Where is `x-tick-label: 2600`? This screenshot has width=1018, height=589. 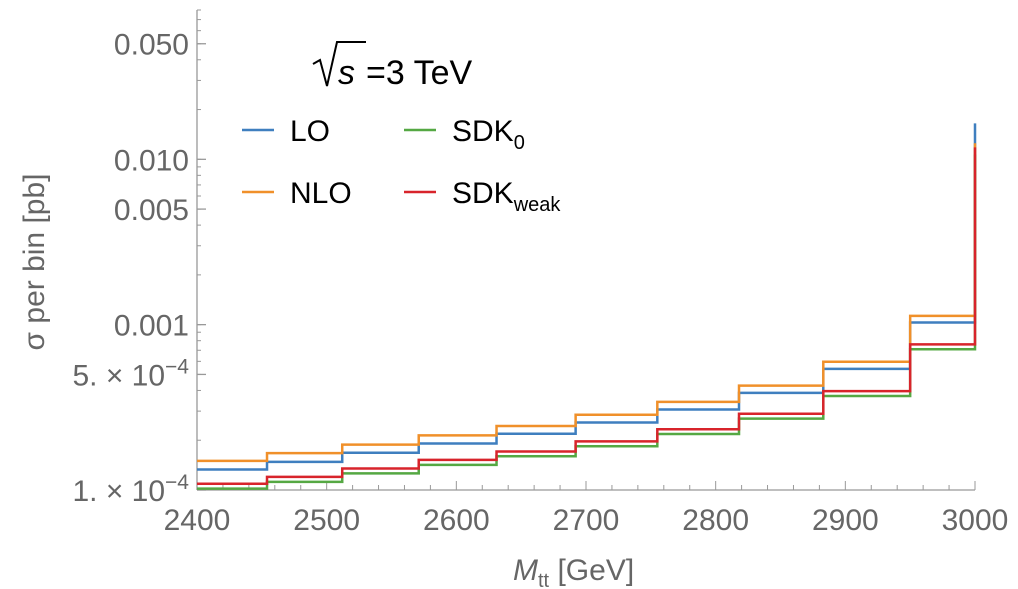 x-tick-label: 2600 is located at coordinates (456, 520).